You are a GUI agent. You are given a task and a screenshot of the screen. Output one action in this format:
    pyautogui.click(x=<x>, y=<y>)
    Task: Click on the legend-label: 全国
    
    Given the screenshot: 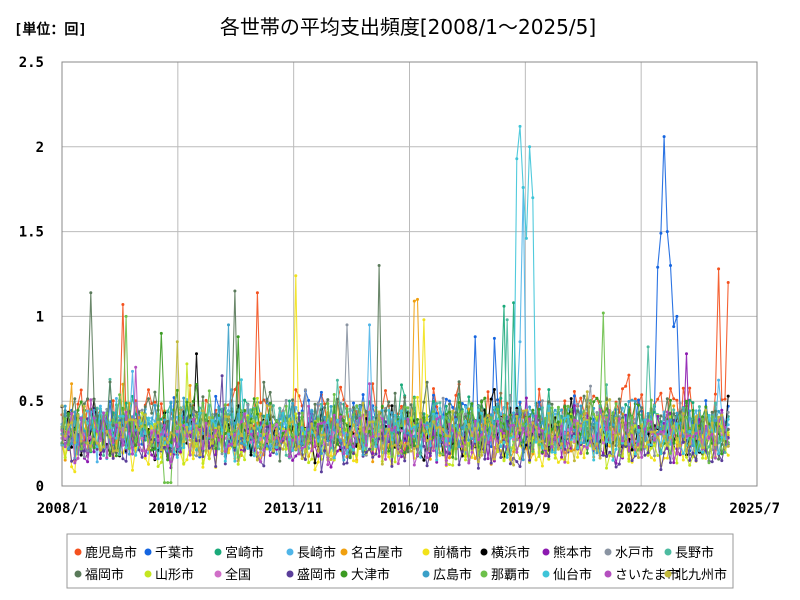 What is the action you would take?
    pyautogui.click(x=238, y=575)
    